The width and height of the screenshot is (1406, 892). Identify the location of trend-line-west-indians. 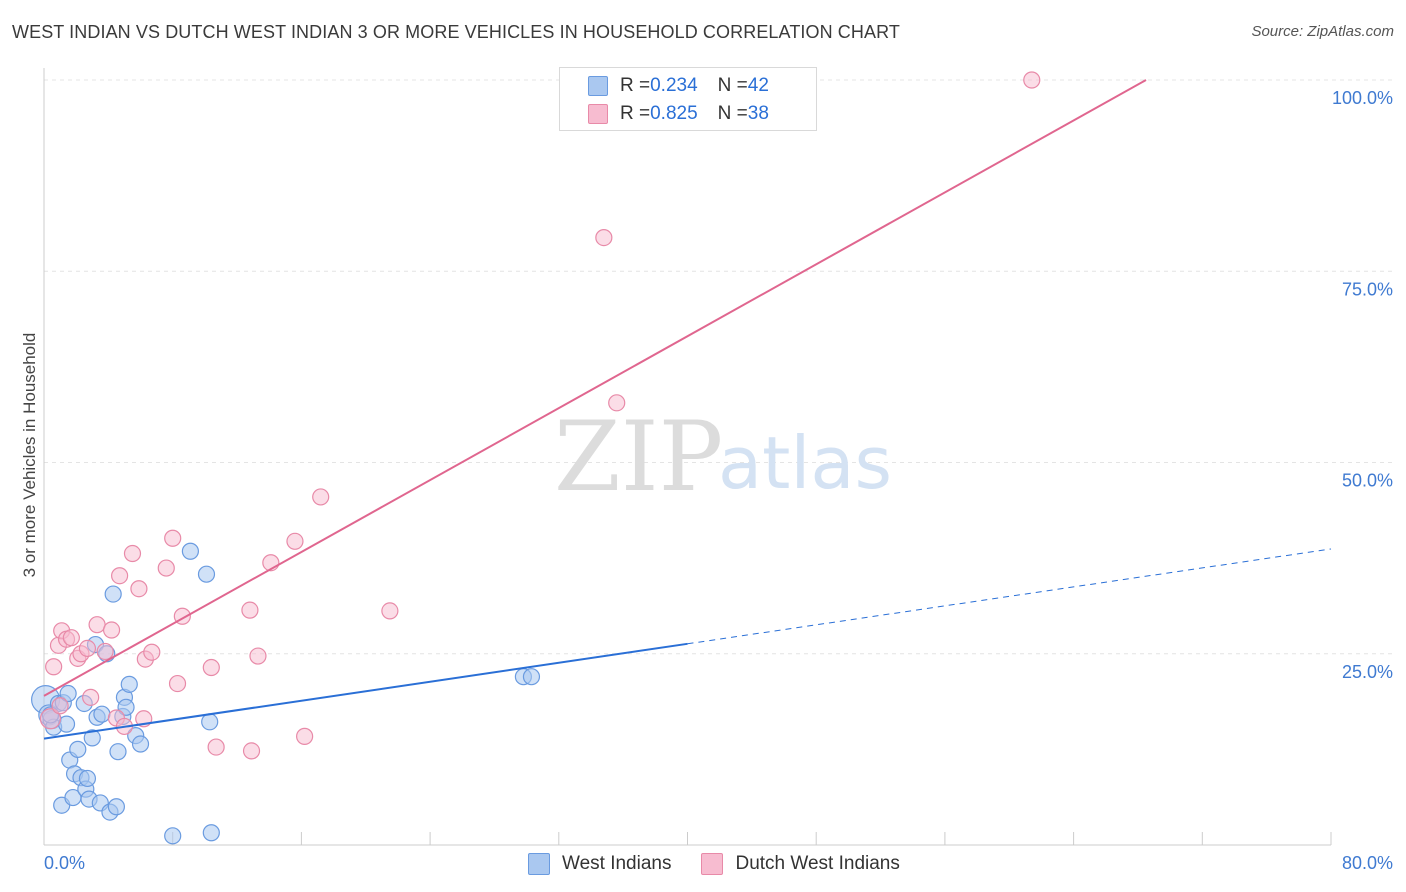
(365, 691).